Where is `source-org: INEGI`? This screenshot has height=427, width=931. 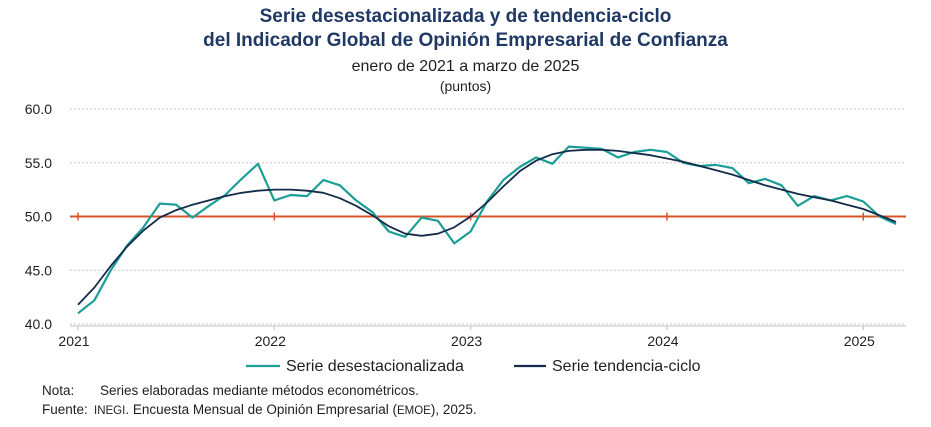
source-org: INEGI is located at coordinates (110, 411).